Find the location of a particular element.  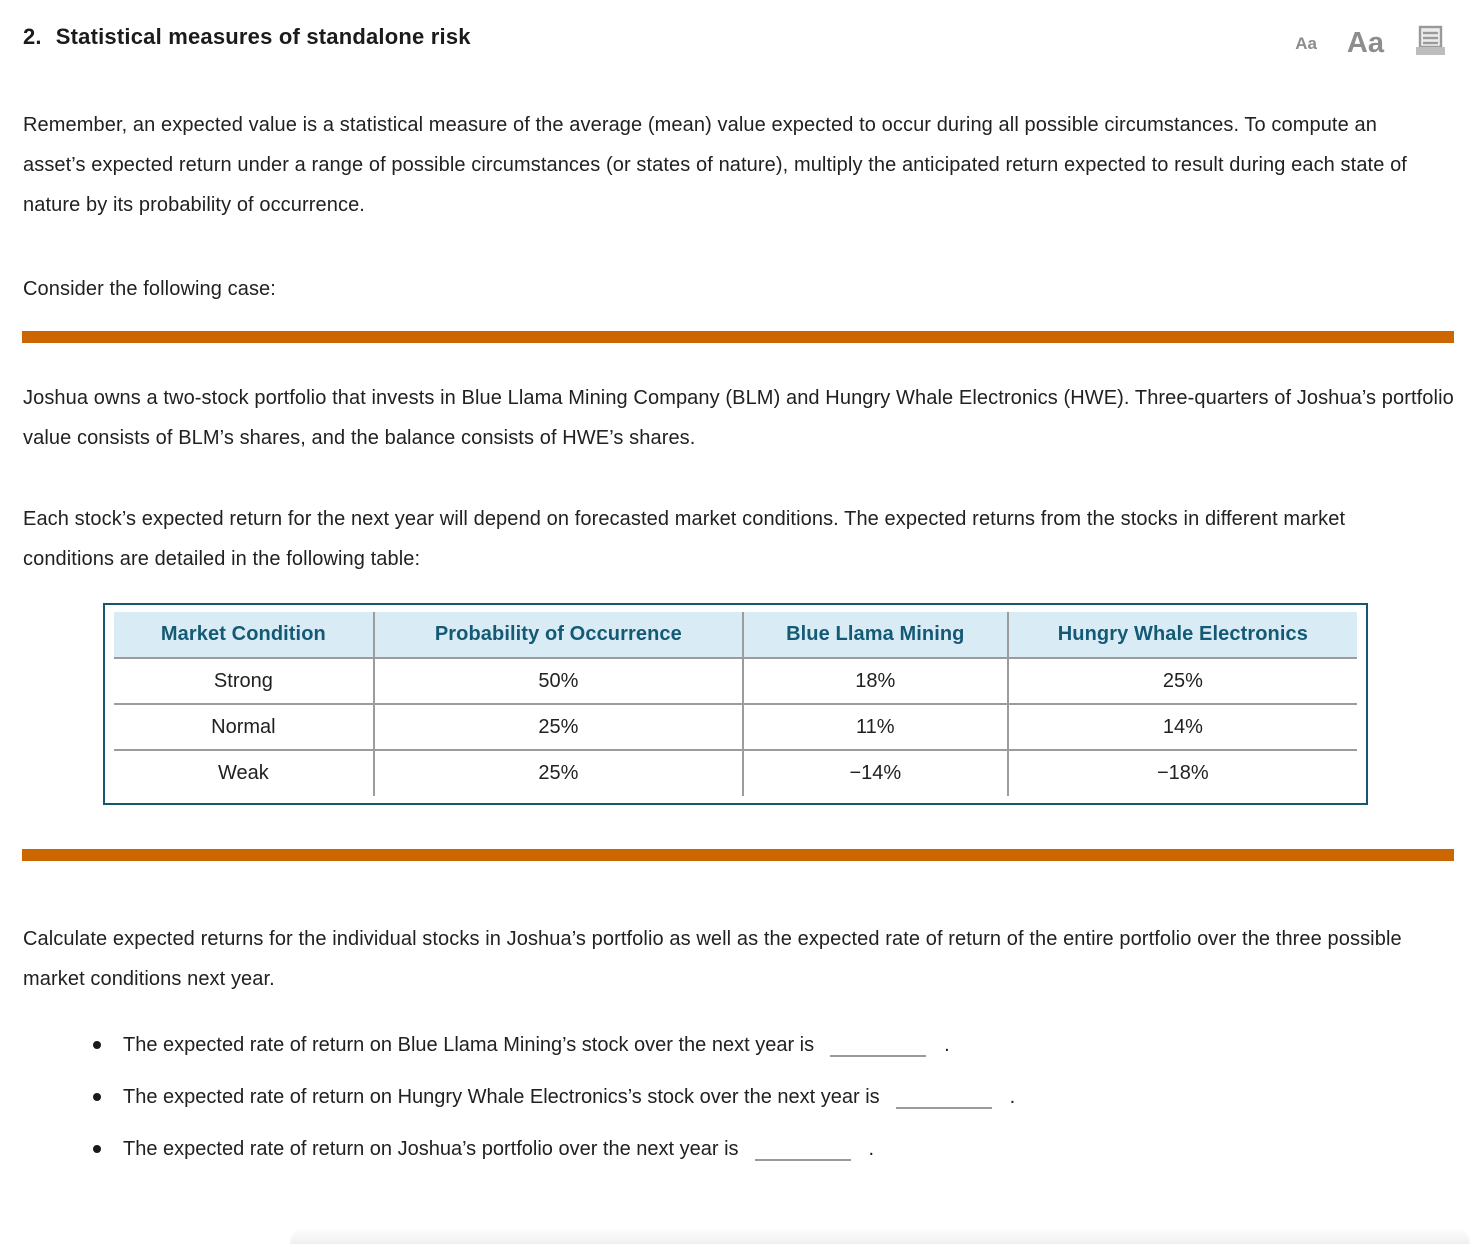

consider-case-text: Consider the following case: is located at coordinates (149, 289).